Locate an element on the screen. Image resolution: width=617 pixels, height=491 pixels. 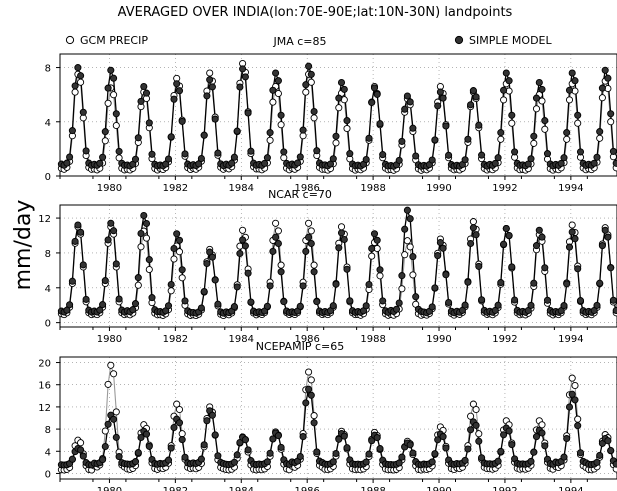
x-tick-label: 1980 is located at coordinates (109, 339).